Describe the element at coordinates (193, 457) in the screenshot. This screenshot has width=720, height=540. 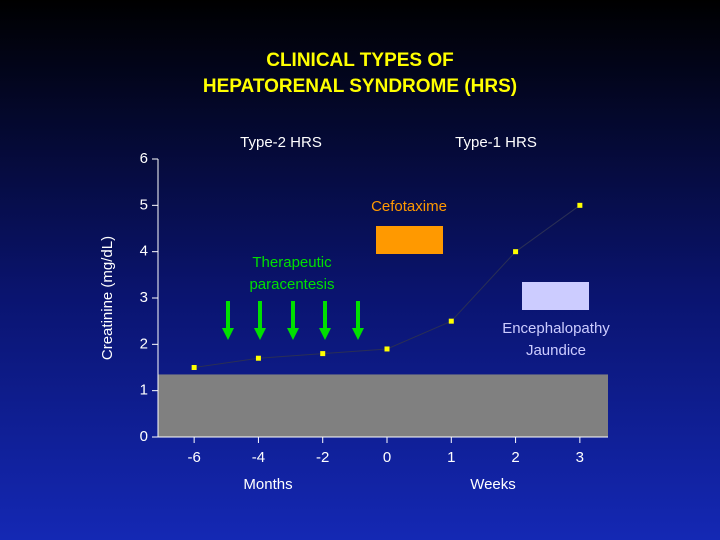
I see `x-tick-label: -6` at that location.